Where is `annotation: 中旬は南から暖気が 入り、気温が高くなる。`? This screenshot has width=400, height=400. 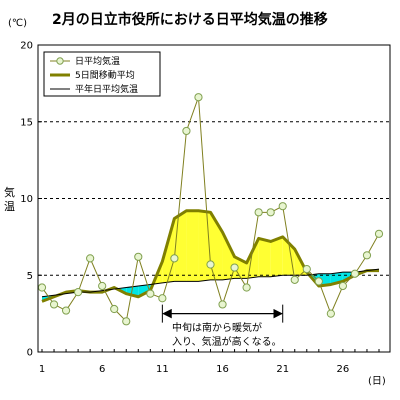 annotation: 中旬は南から暖気が 入り、気温が高くなる。 is located at coordinates (222, 326).